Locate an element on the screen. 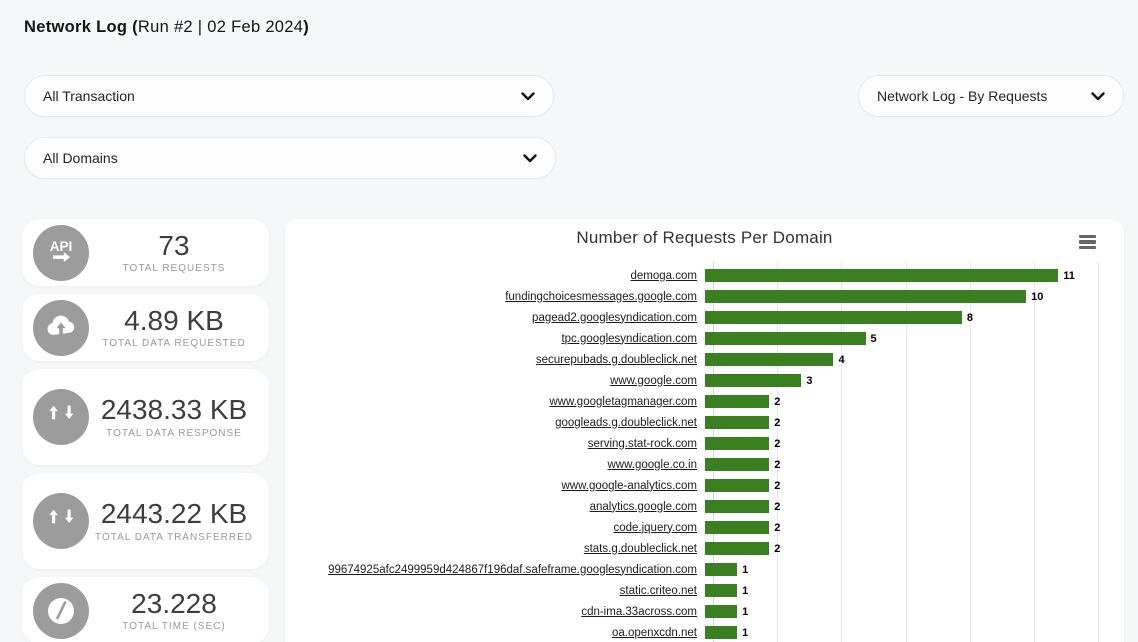 Image resolution: width=1138 pixels, height=642 pixels. hamburger-menu-icon is located at coordinates (1088, 242).